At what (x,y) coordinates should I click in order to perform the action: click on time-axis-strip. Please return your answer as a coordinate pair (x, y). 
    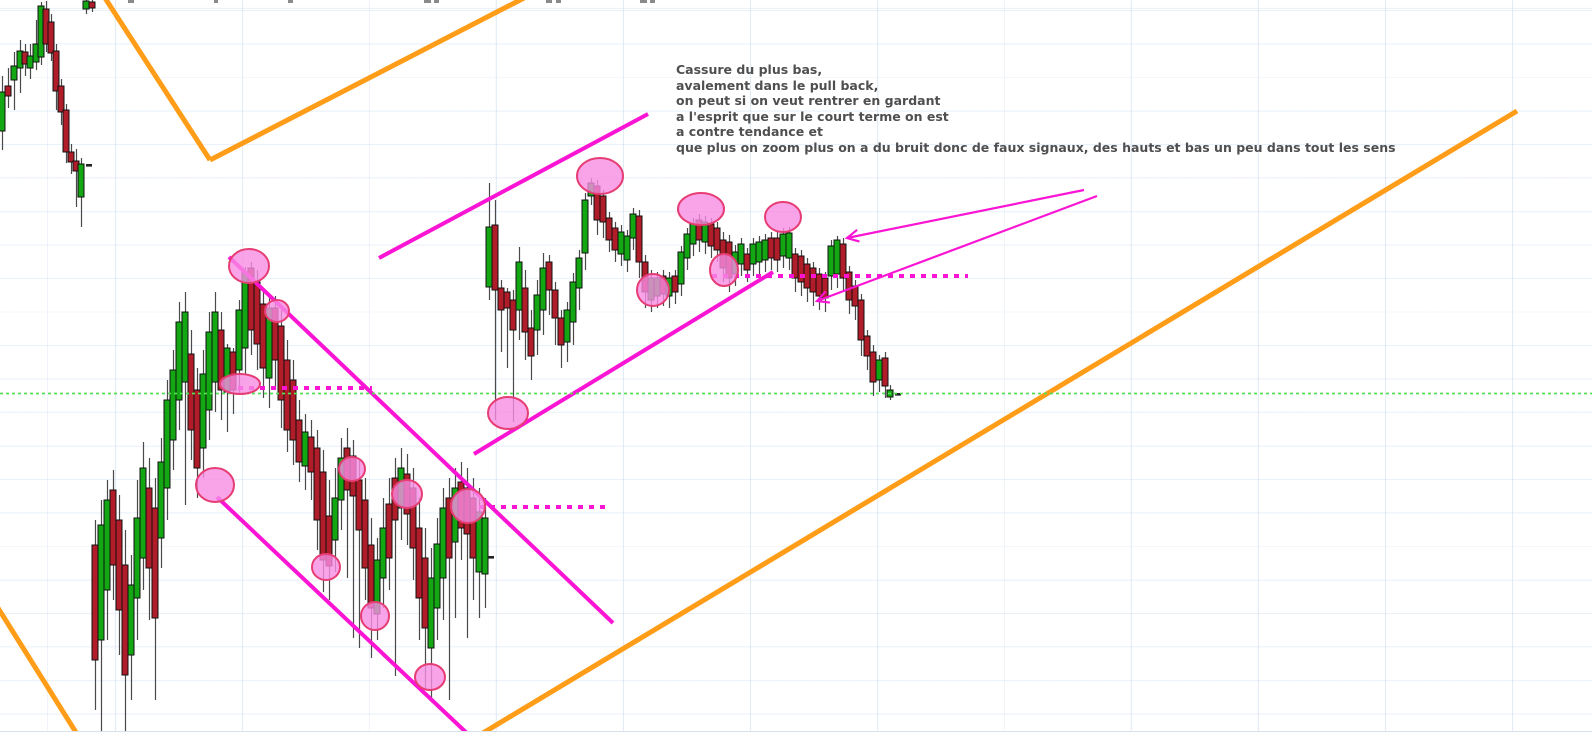
    Looking at the image, I should click on (796, 735).